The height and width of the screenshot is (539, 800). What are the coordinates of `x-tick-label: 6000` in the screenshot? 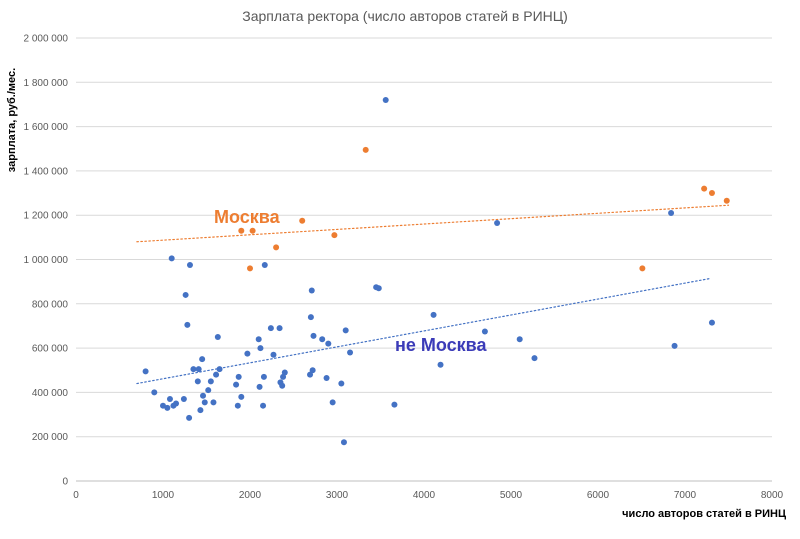 It's located at (598, 495).